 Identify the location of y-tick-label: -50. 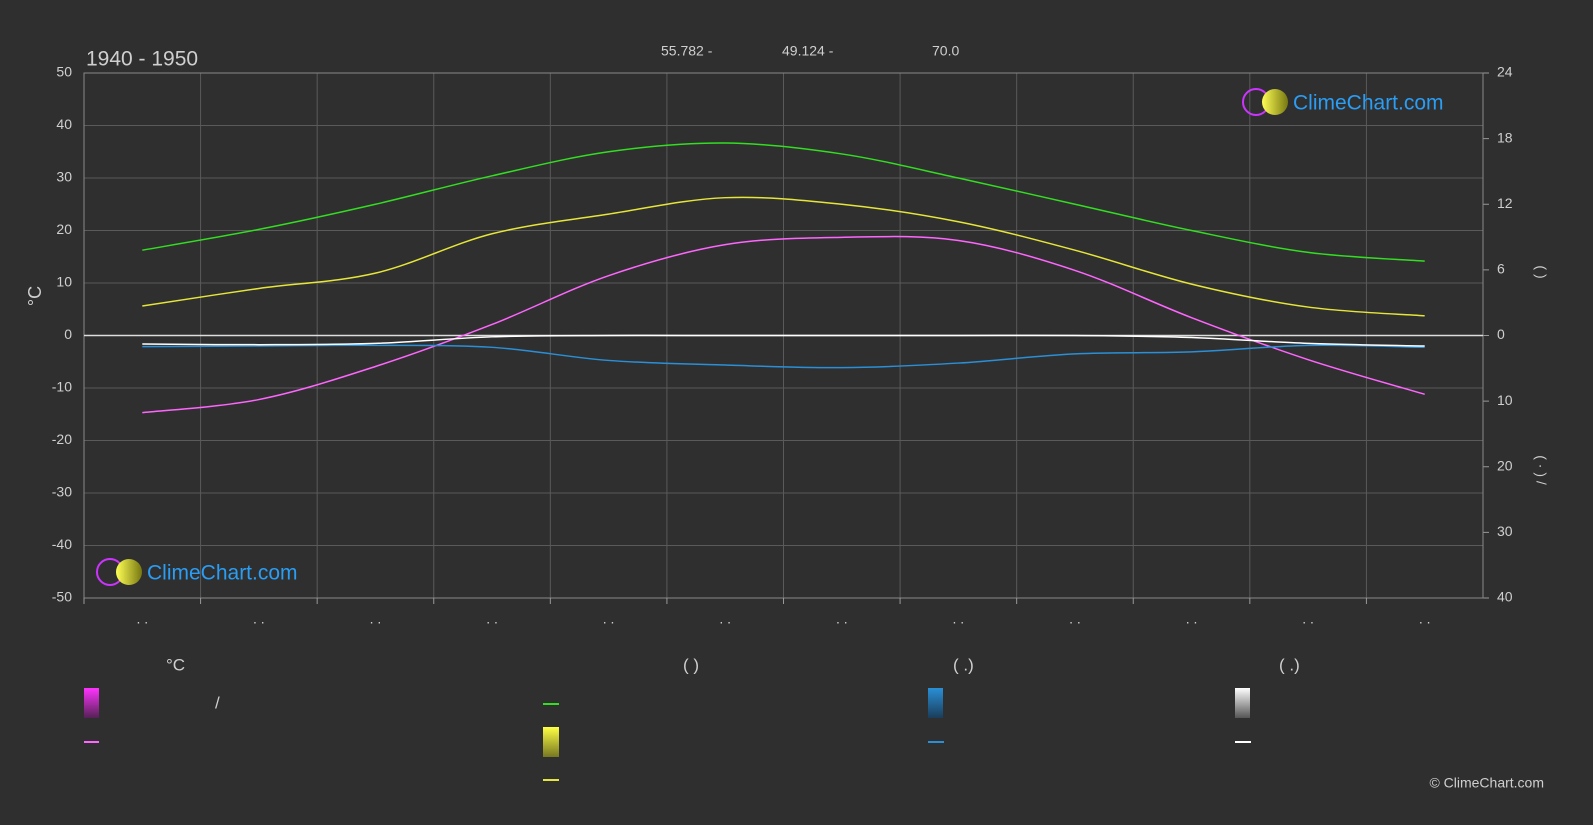
(62, 597).